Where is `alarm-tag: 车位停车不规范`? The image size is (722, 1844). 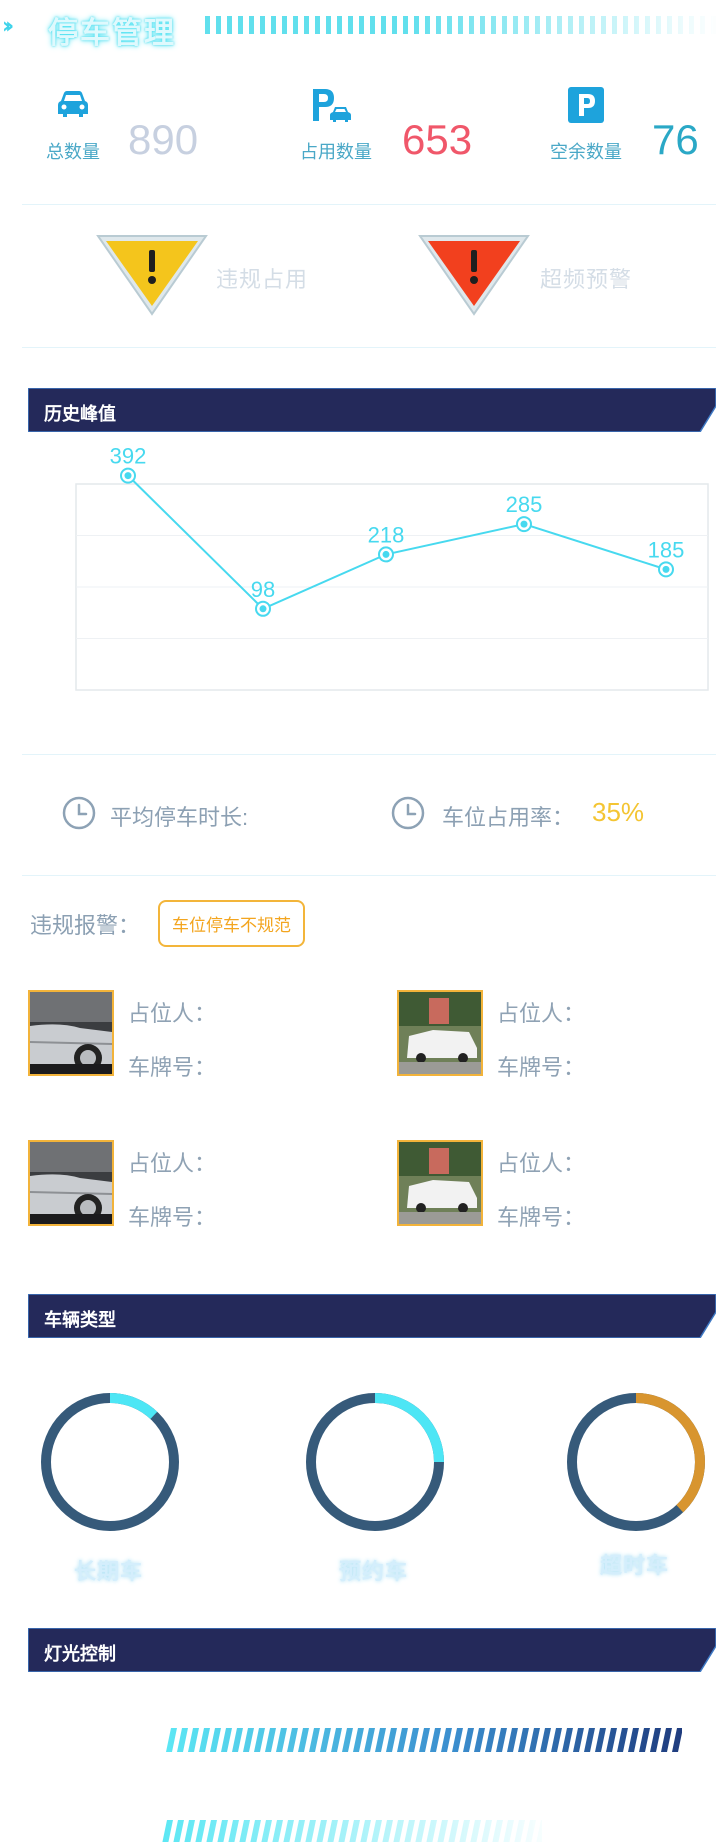 alarm-tag: 车位停车不规范 is located at coordinates (231, 923).